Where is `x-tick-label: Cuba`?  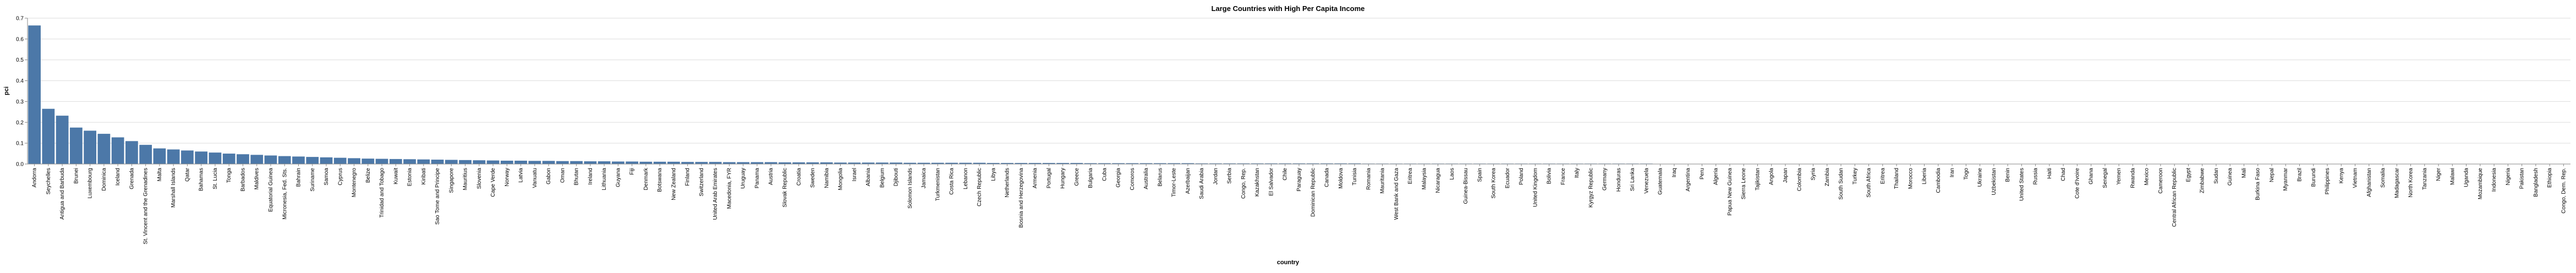
x-tick-label: Cuba is located at coordinates (1104, 174).